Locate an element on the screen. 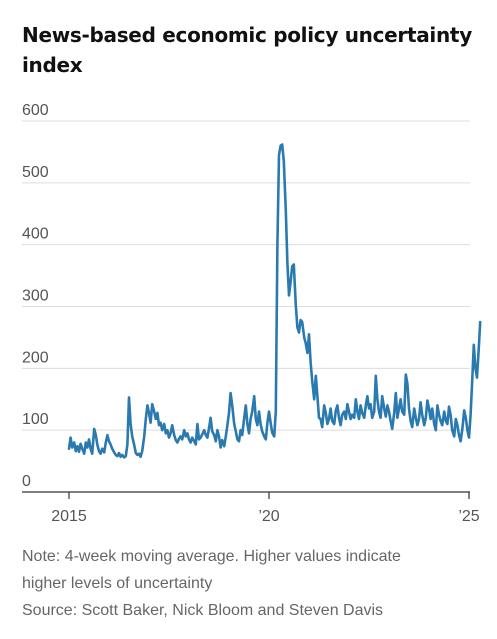 The image size is (497, 639). y-tick-label-200: 200 is located at coordinates (35, 357).